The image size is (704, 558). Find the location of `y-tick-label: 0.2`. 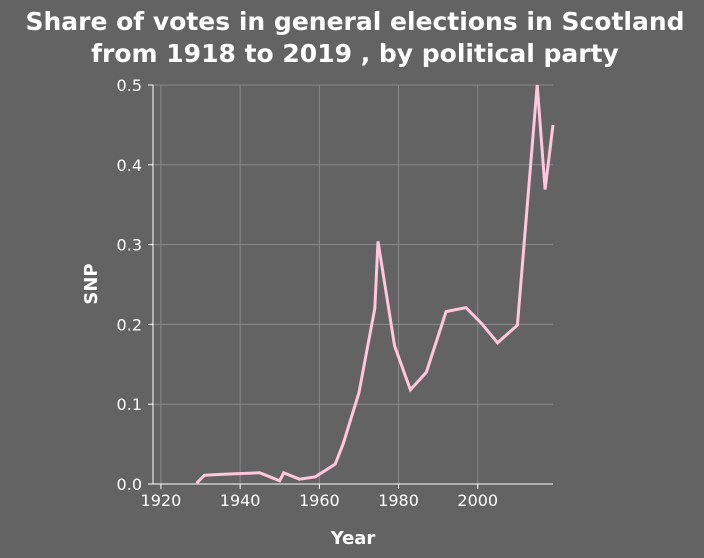

y-tick-label: 0.2 is located at coordinates (129, 324).